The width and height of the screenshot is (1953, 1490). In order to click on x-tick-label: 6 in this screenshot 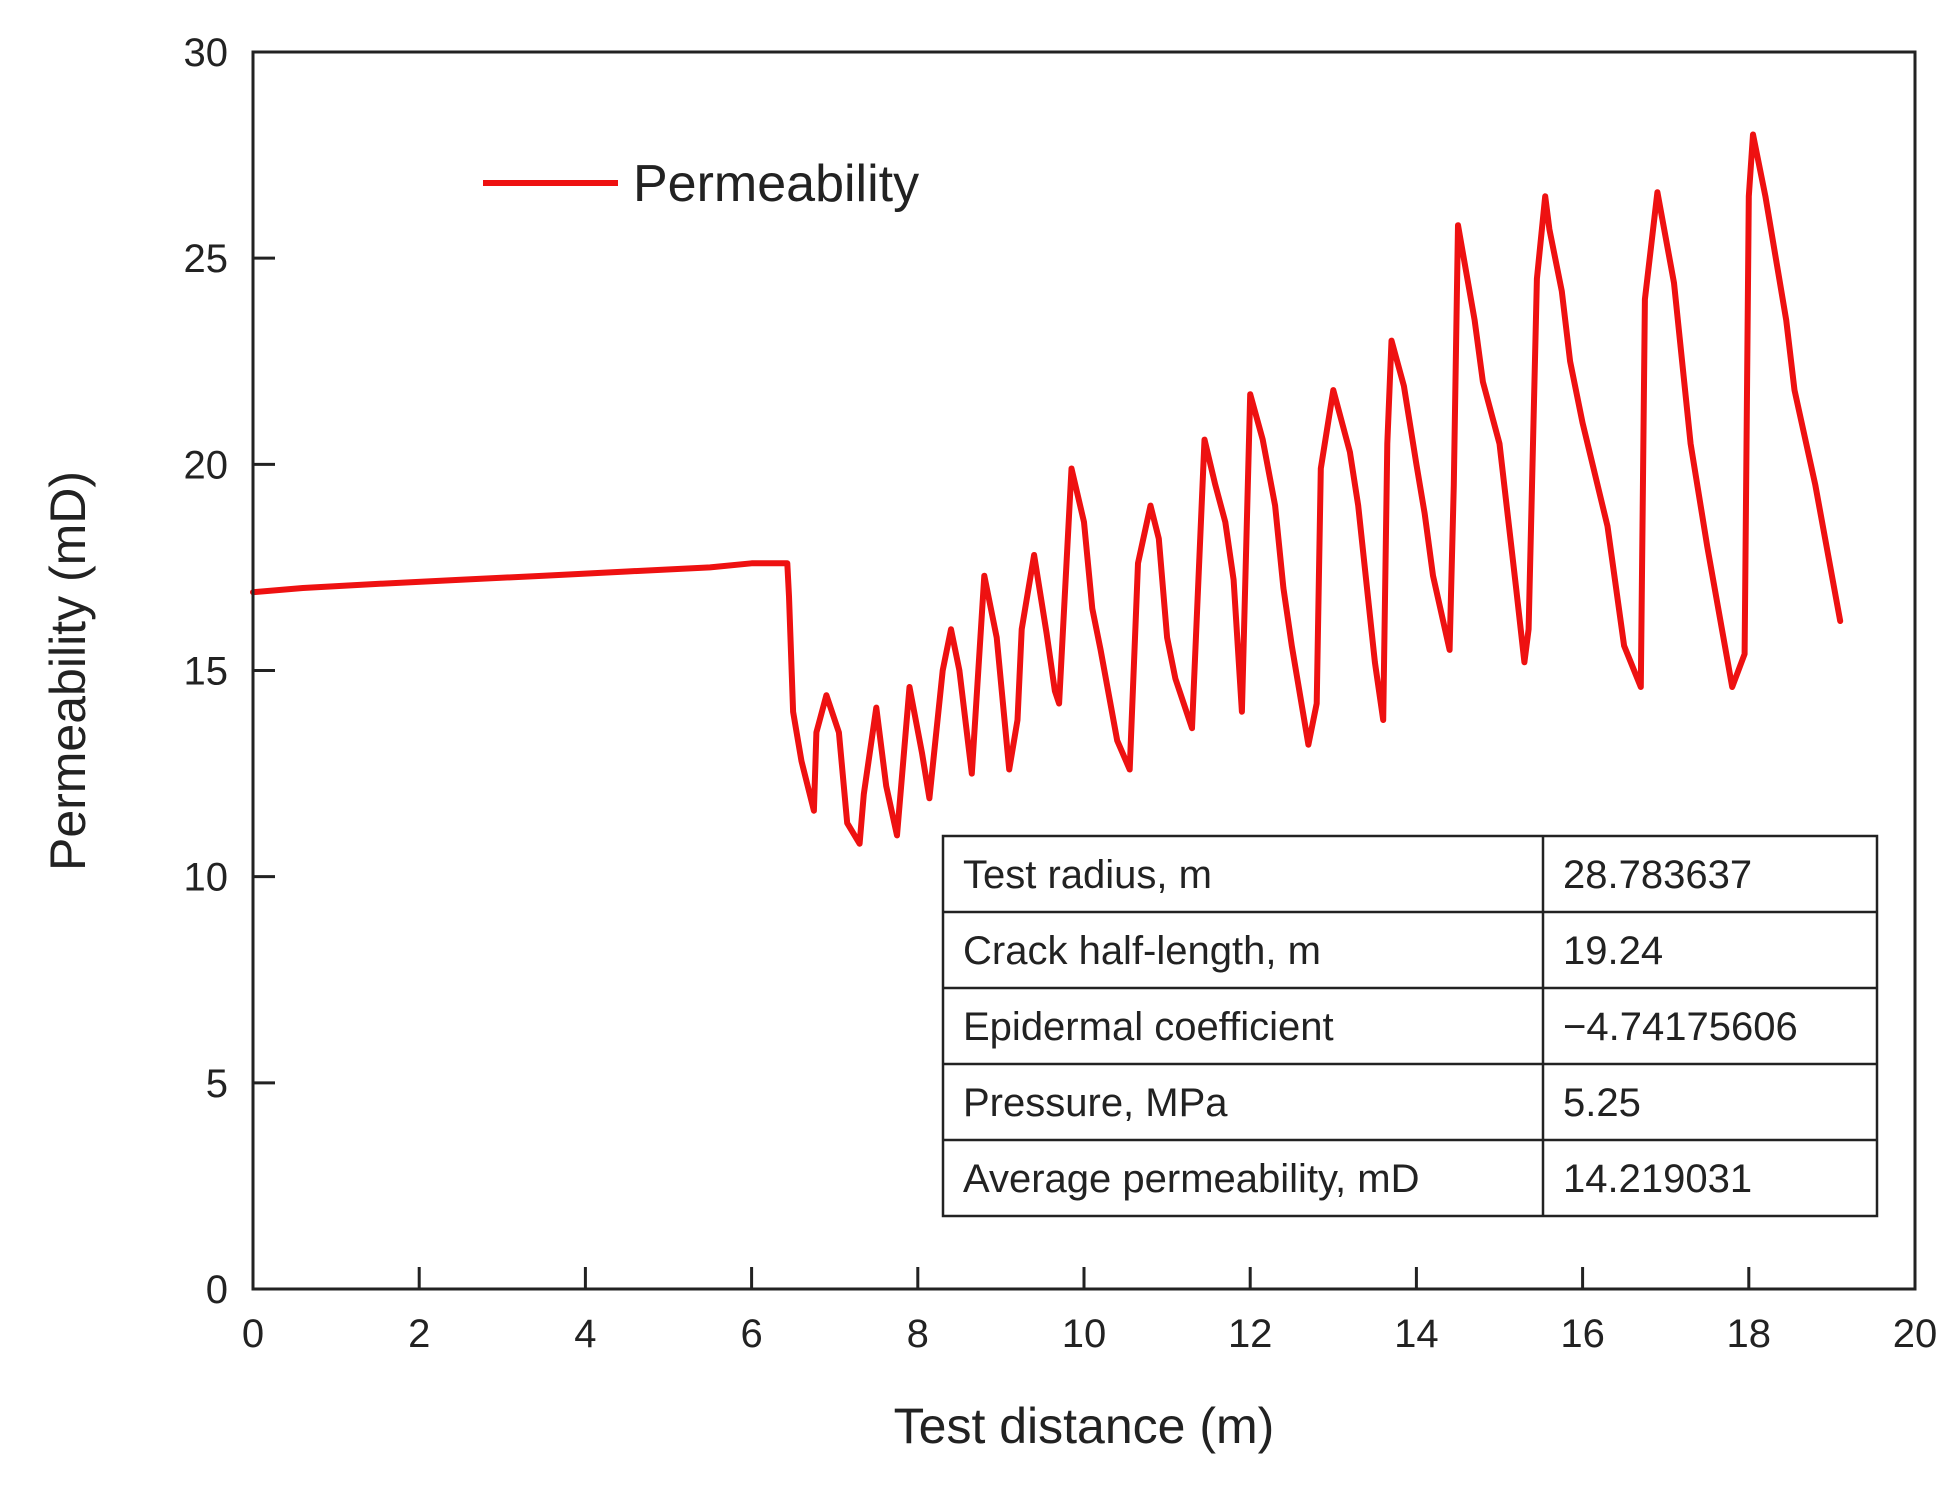, I will do `click(751, 1334)`.